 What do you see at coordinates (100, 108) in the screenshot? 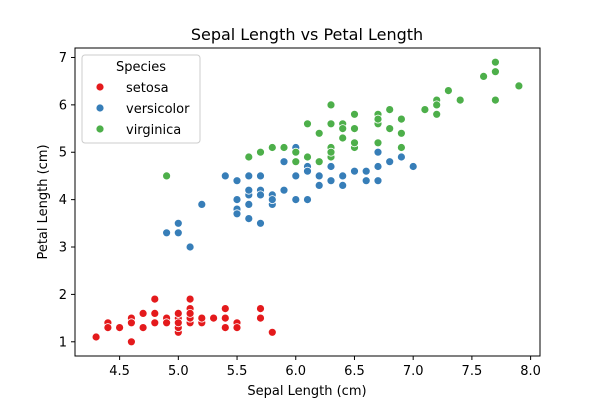
I see `legend-marker-versicolor` at bounding box center [100, 108].